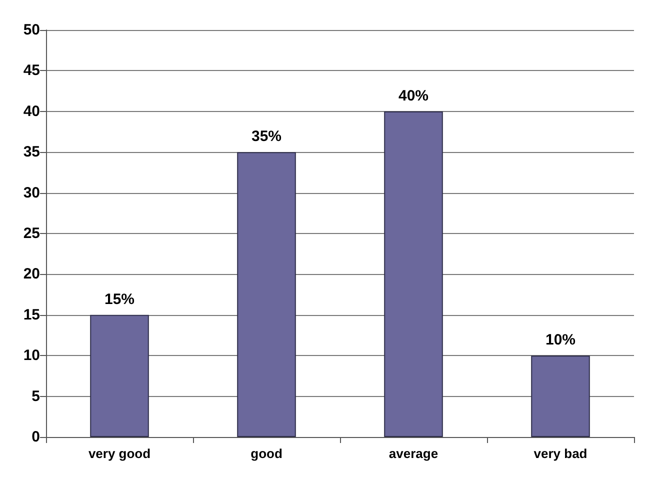 The width and height of the screenshot is (656, 477). Describe the element at coordinates (119, 299) in the screenshot. I see `data-label: 15%` at that location.